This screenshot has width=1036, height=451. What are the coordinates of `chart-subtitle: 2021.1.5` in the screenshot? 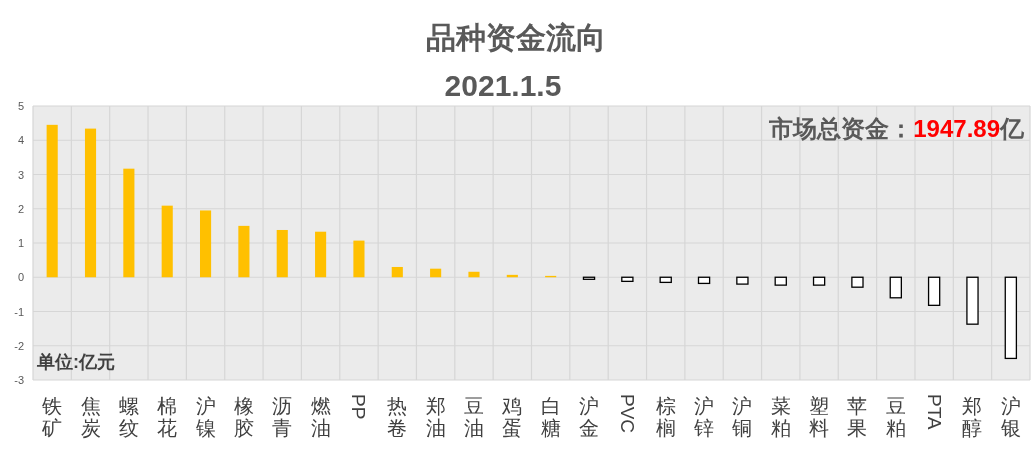 It's located at (503, 85).